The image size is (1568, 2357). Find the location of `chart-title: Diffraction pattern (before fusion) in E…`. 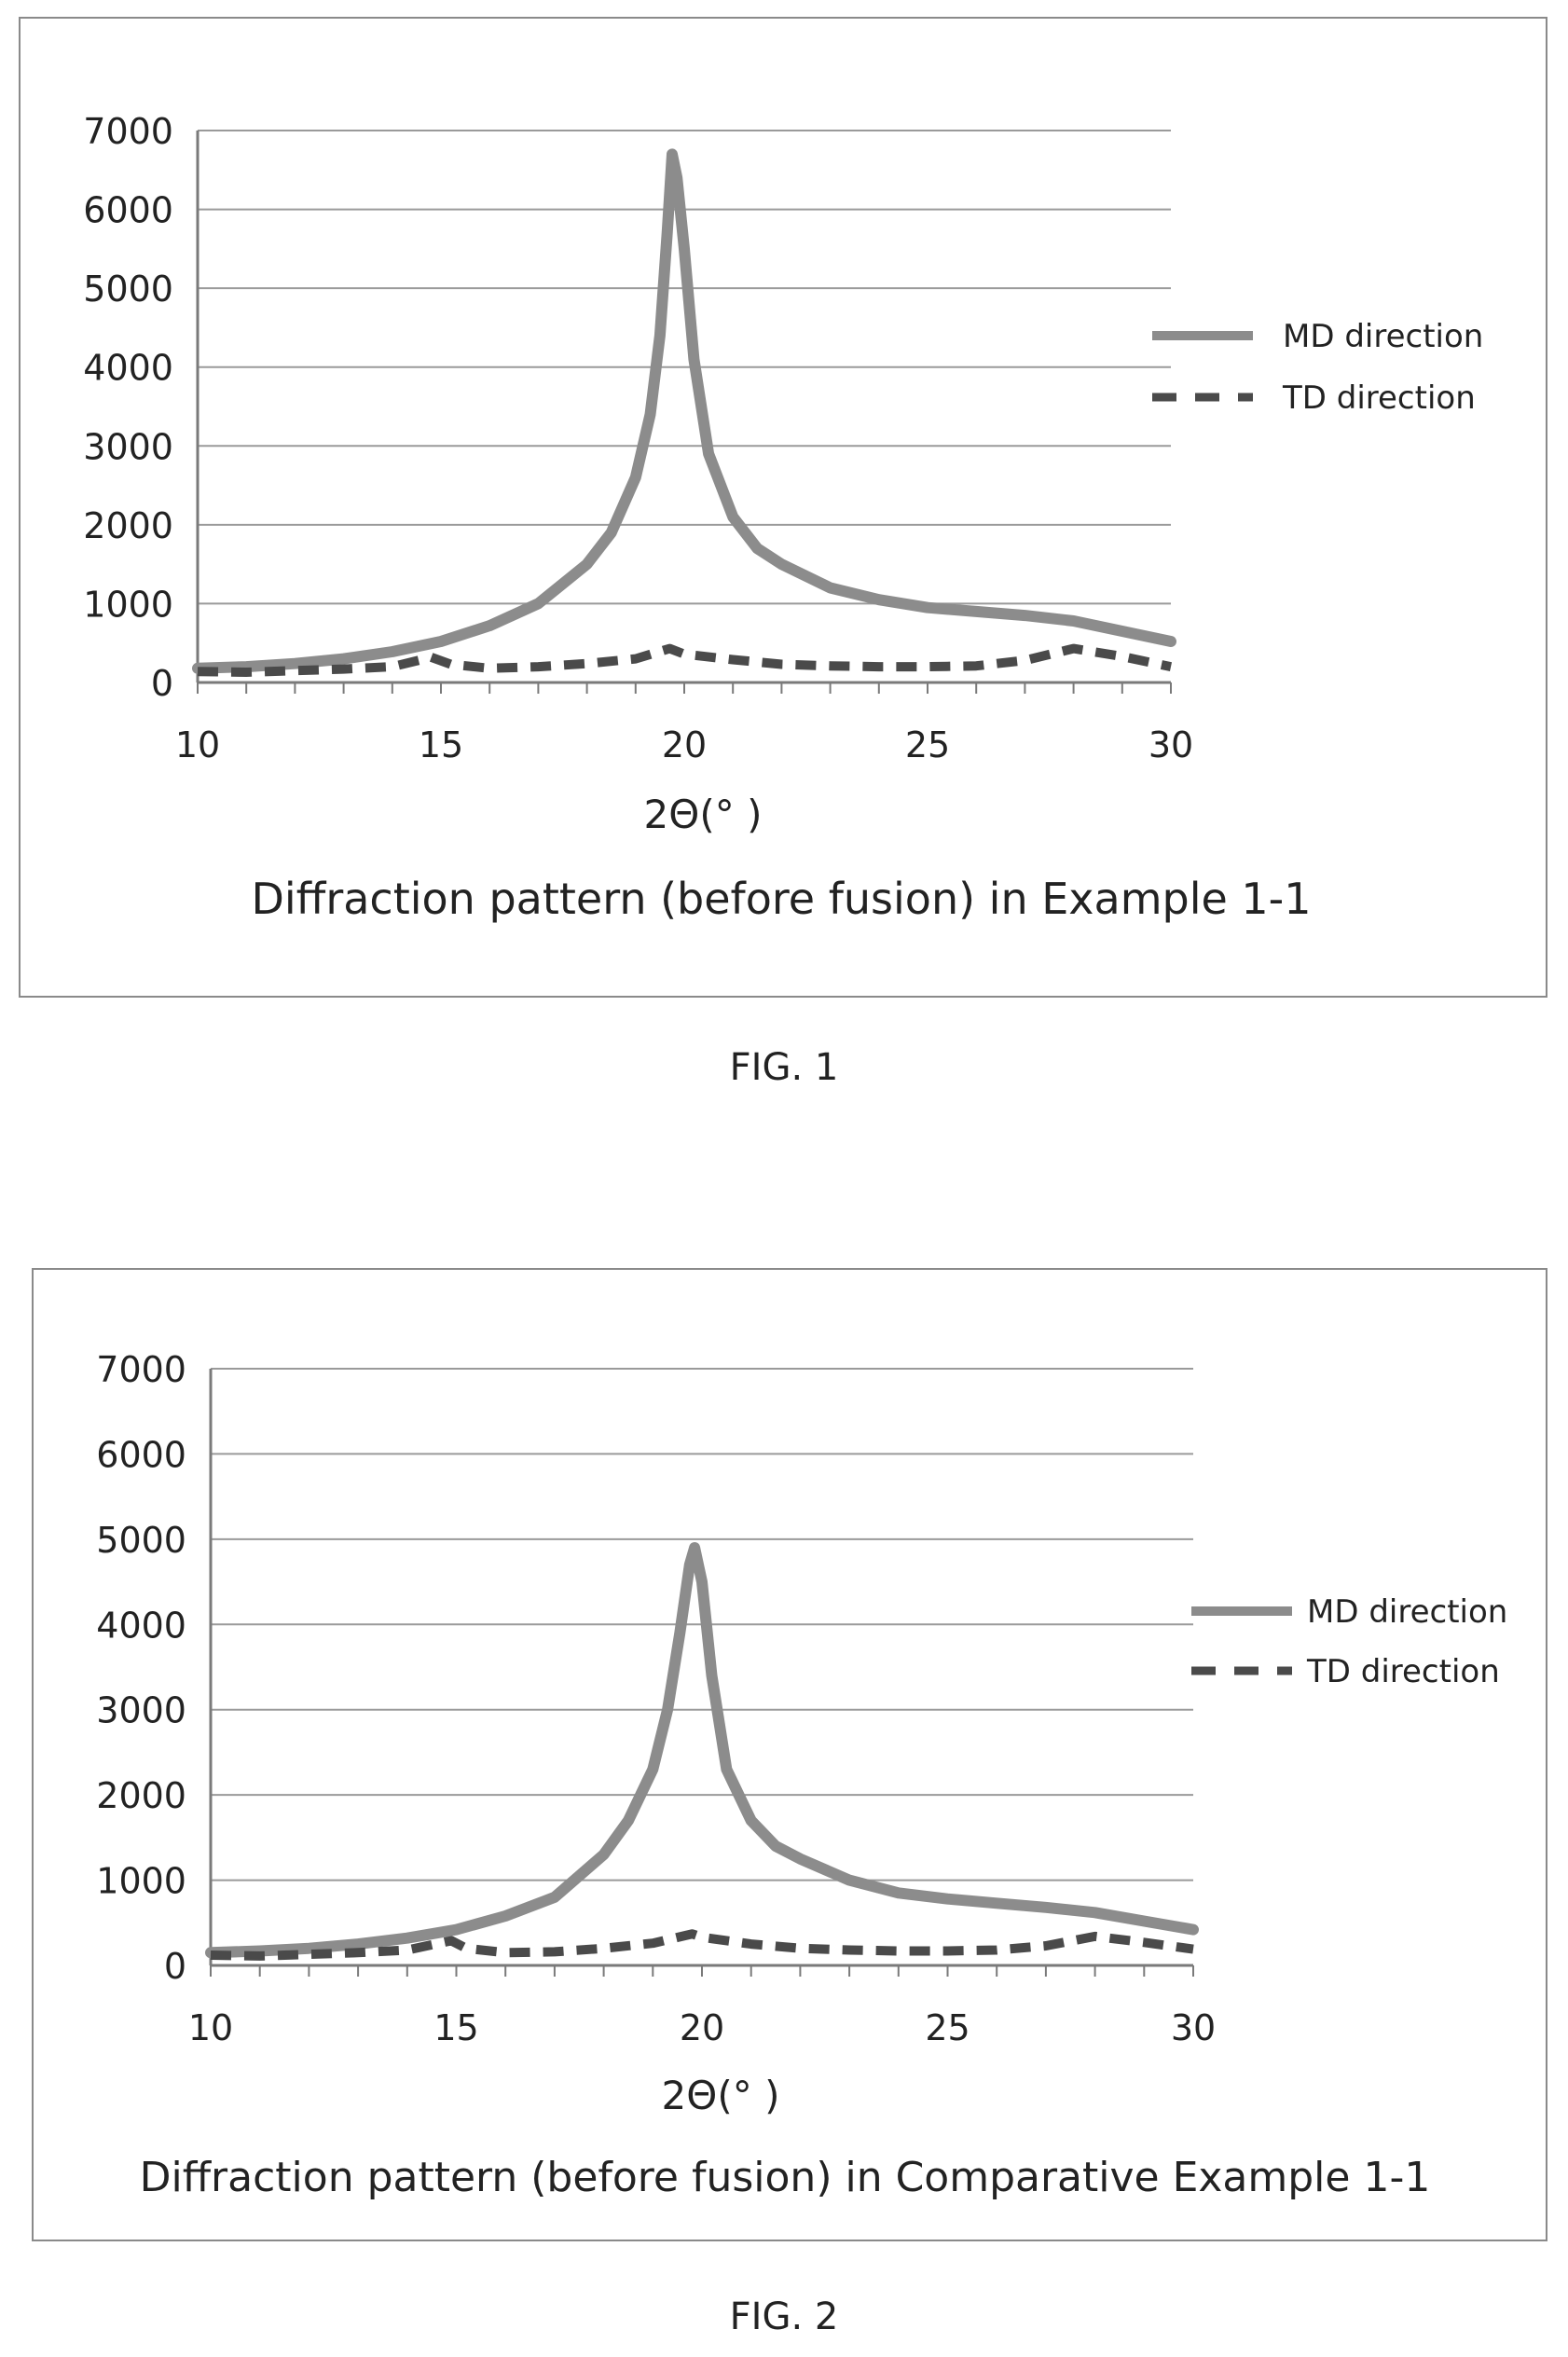

chart-title: Diffraction pattern (before fusion) in E… is located at coordinates (781, 899).